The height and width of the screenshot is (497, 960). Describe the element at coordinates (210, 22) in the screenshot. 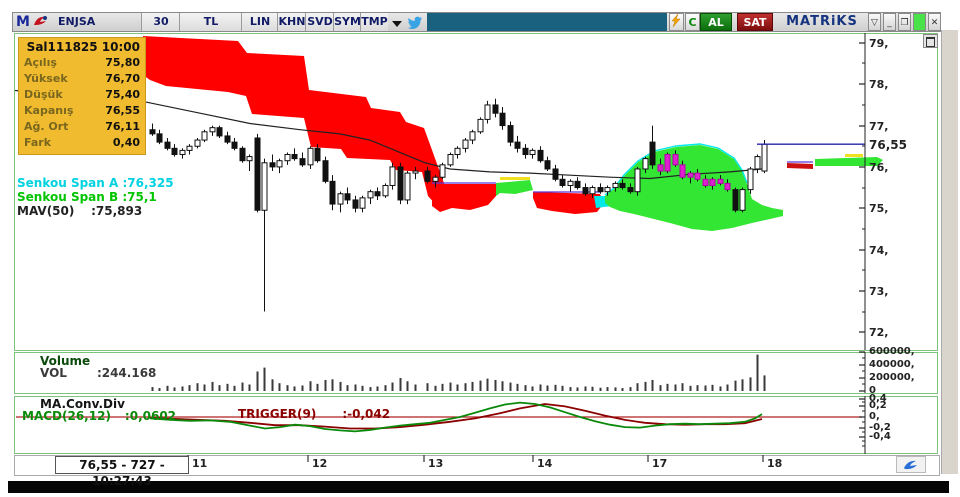

I see `price-type-field: TL` at that location.